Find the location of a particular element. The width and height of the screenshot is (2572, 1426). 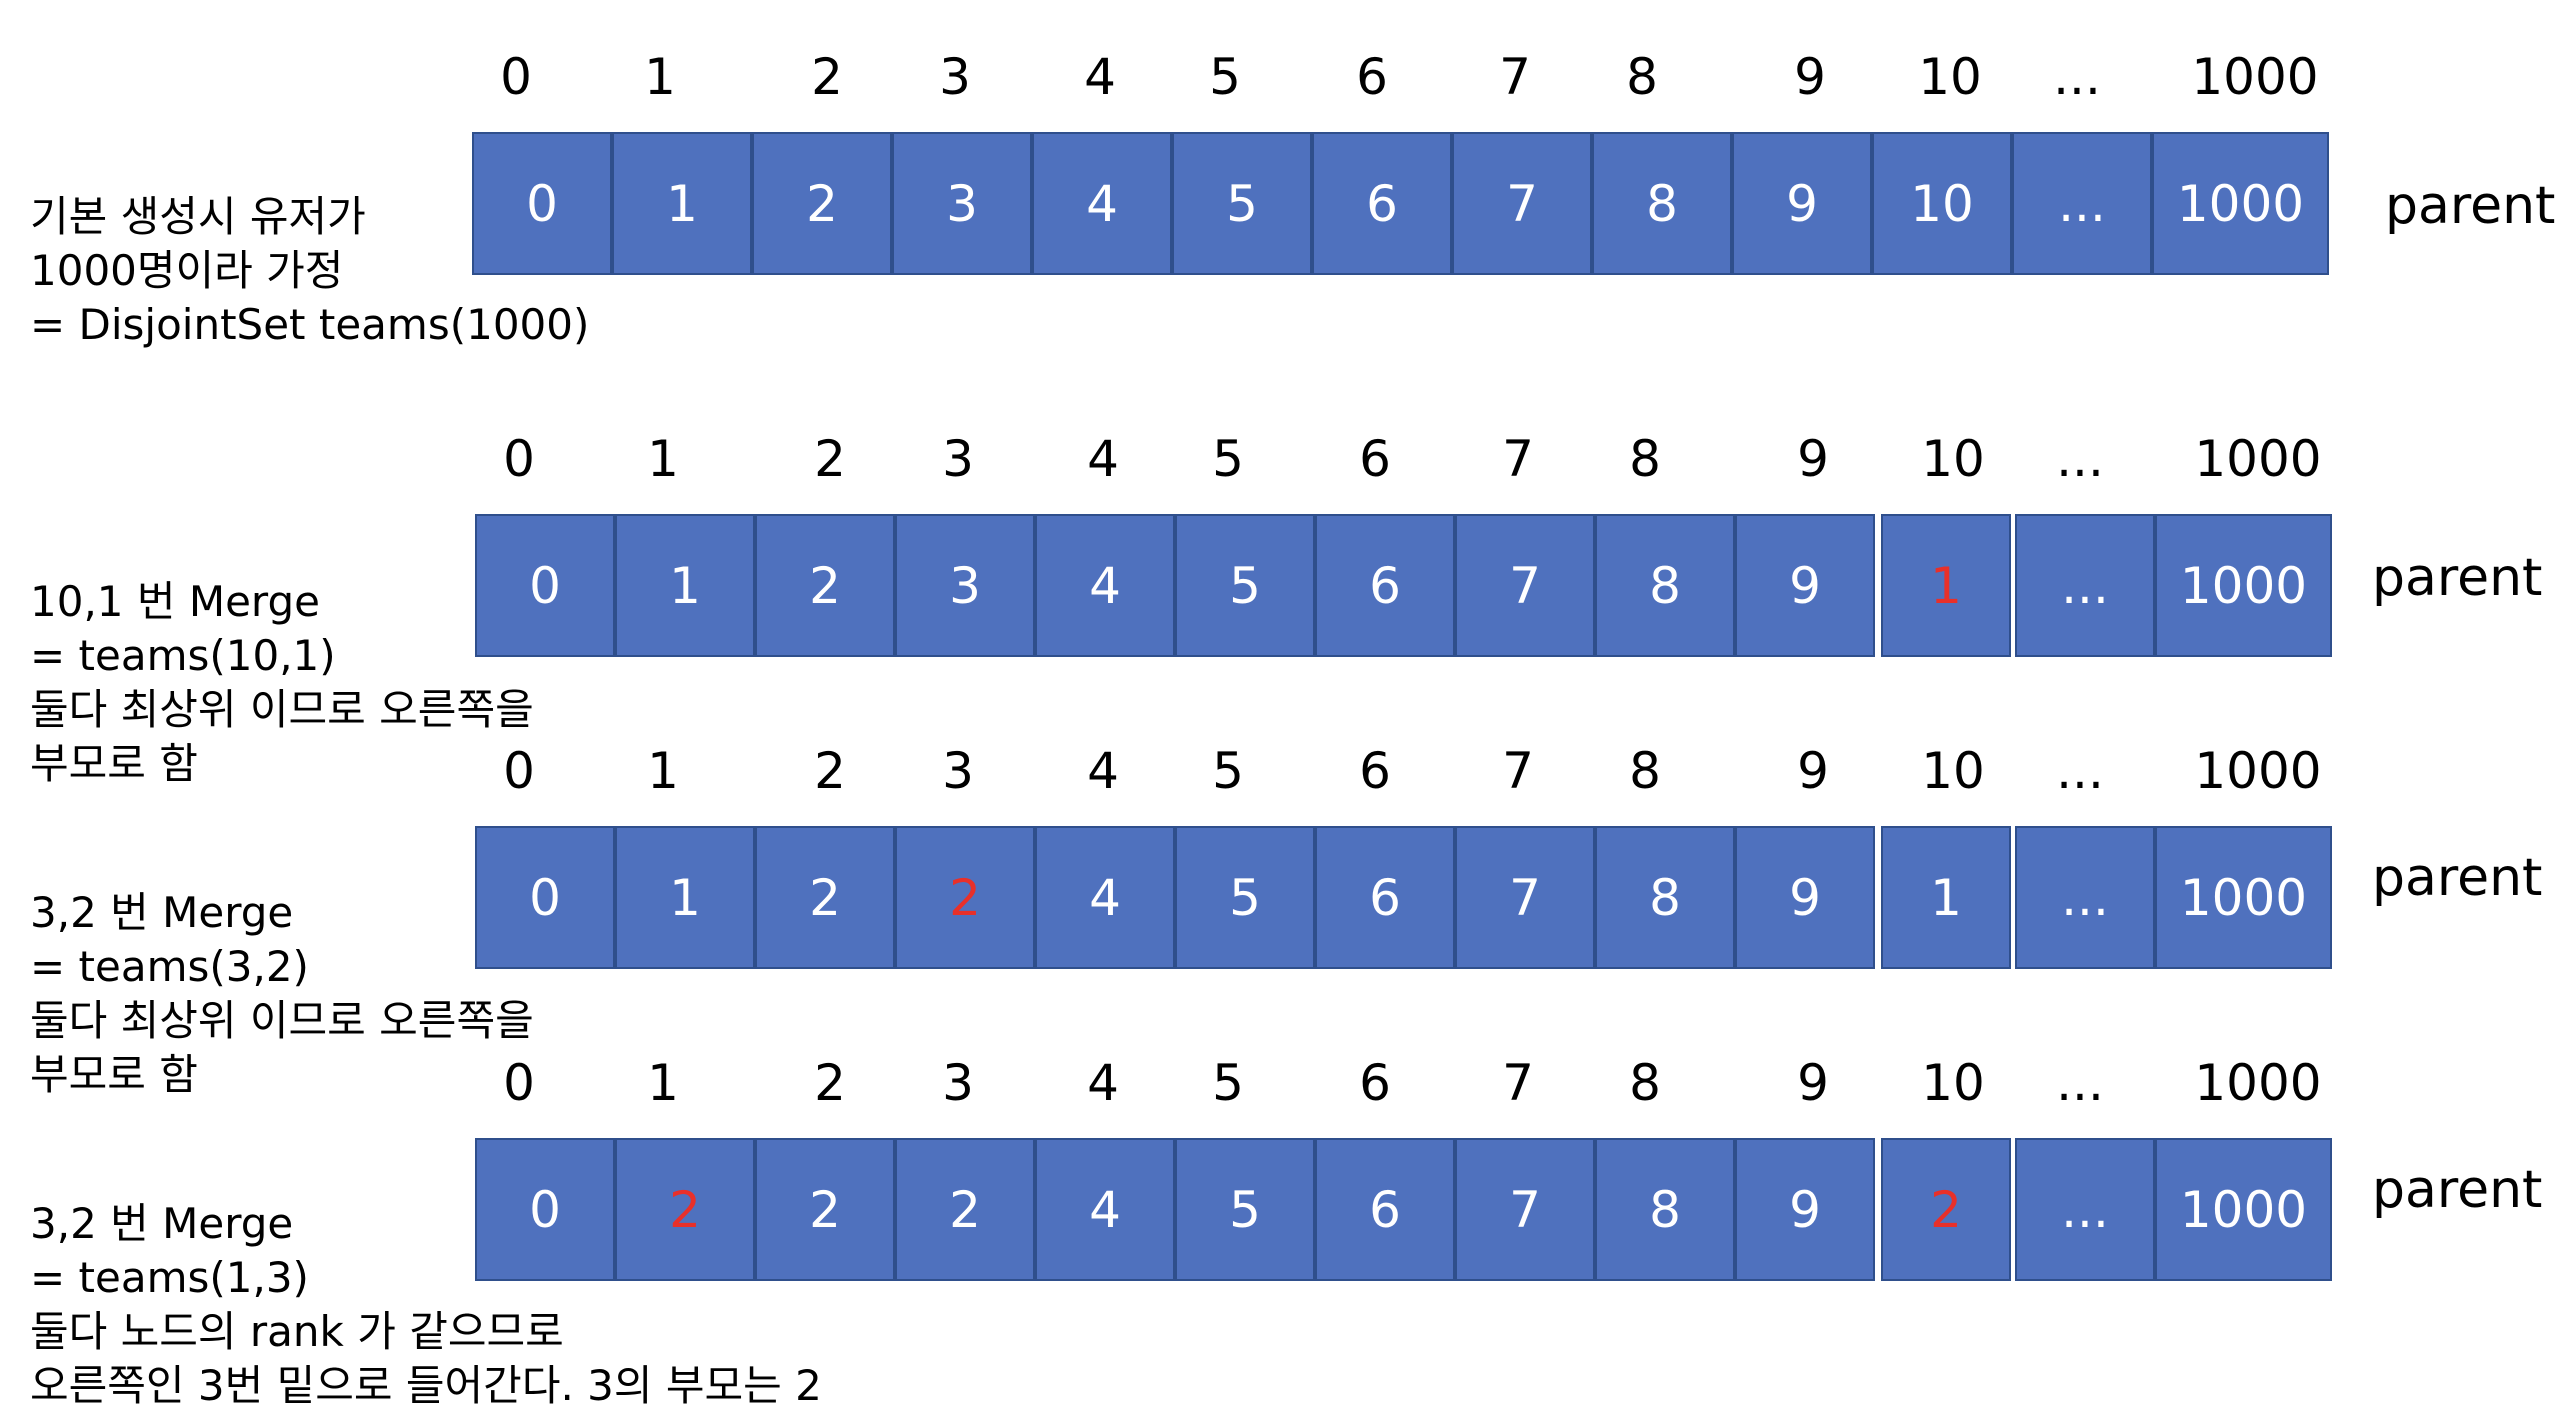

index-label: 8 is located at coordinates (1645, 459).